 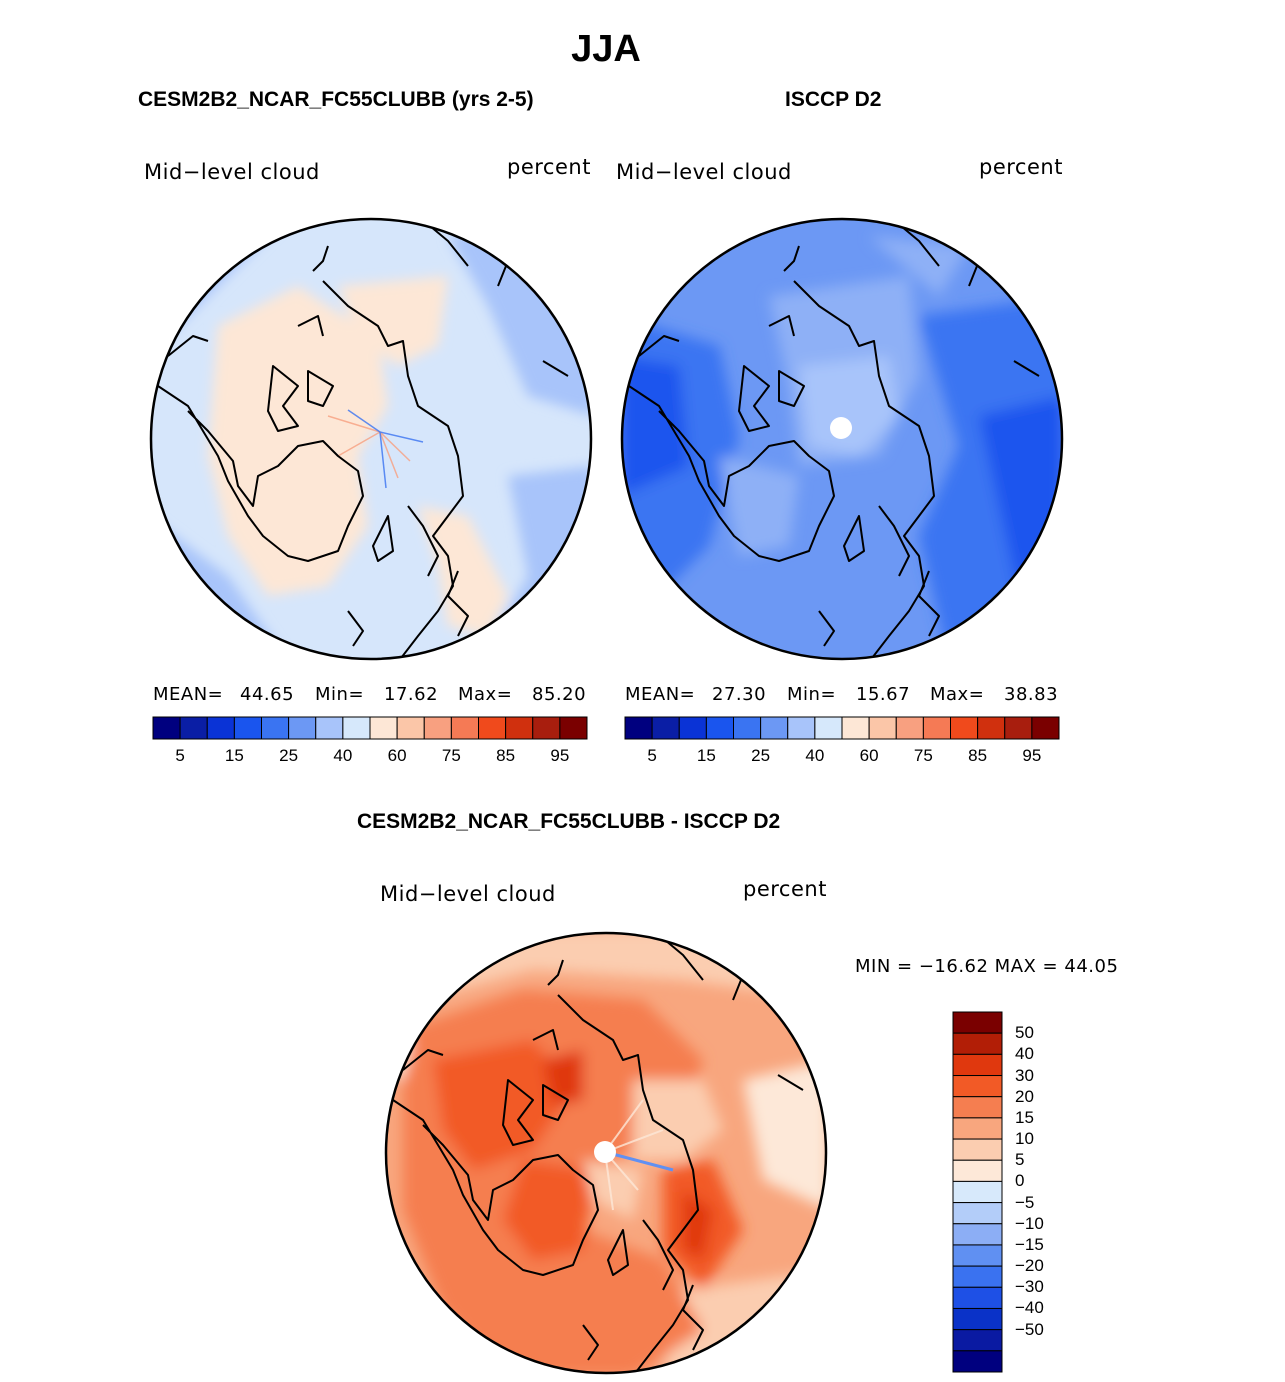 I want to click on colorbar-tick-label: 10, so click(x=1024, y=1139).